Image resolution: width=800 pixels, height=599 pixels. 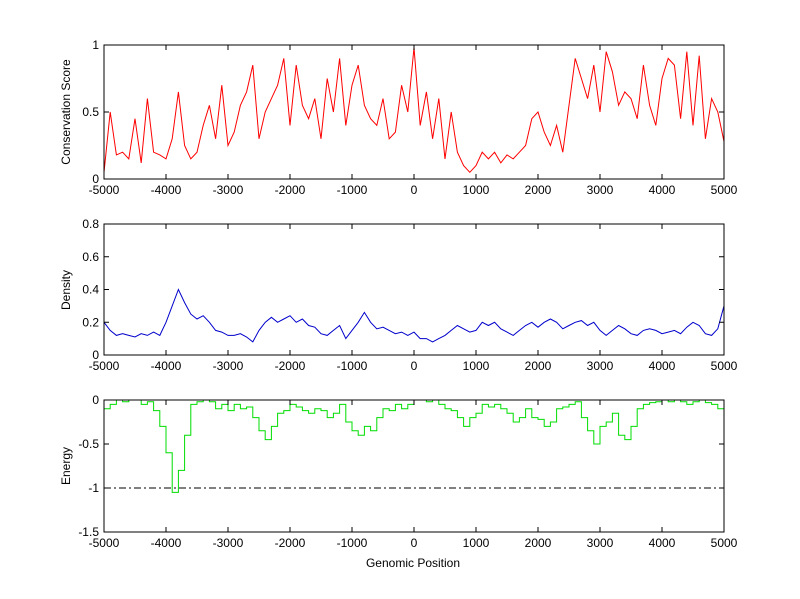 What do you see at coordinates (90, 322) in the screenshot?
I see `density-ytick-label: 0.2` at bounding box center [90, 322].